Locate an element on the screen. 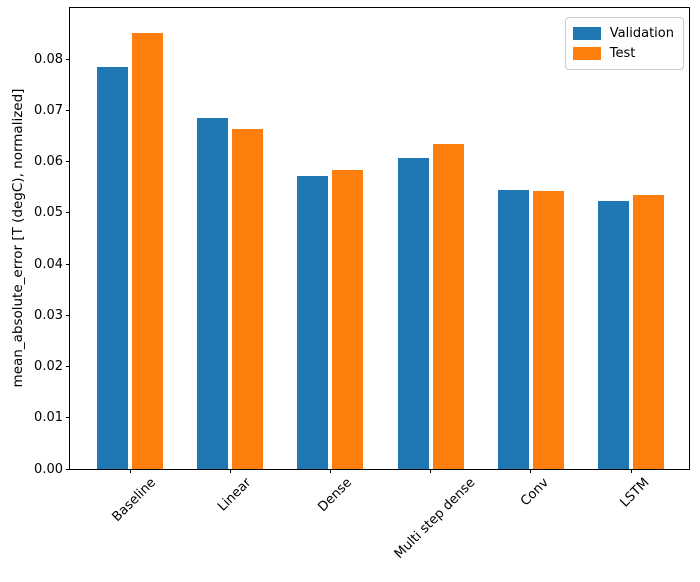  y-tick-label: 0.02 is located at coordinates (48, 367).